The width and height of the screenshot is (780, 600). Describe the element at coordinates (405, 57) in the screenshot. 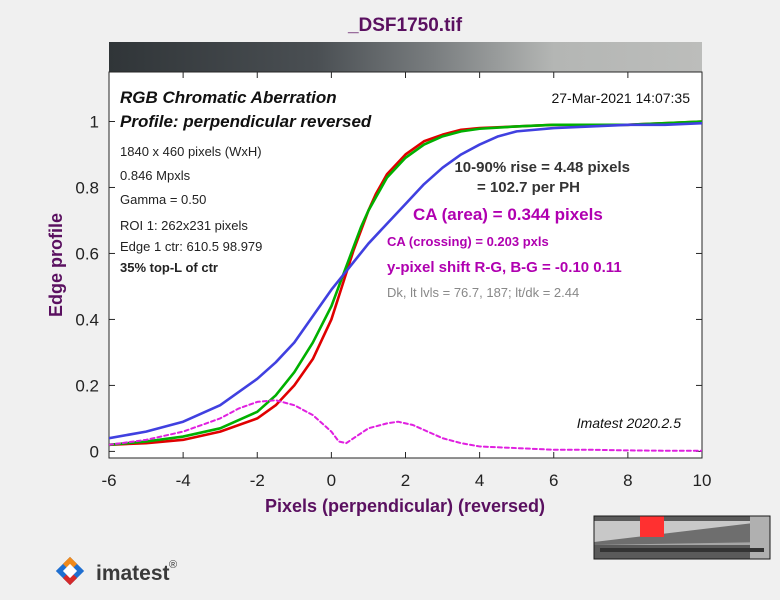

I see `edge-image-strip` at that location.